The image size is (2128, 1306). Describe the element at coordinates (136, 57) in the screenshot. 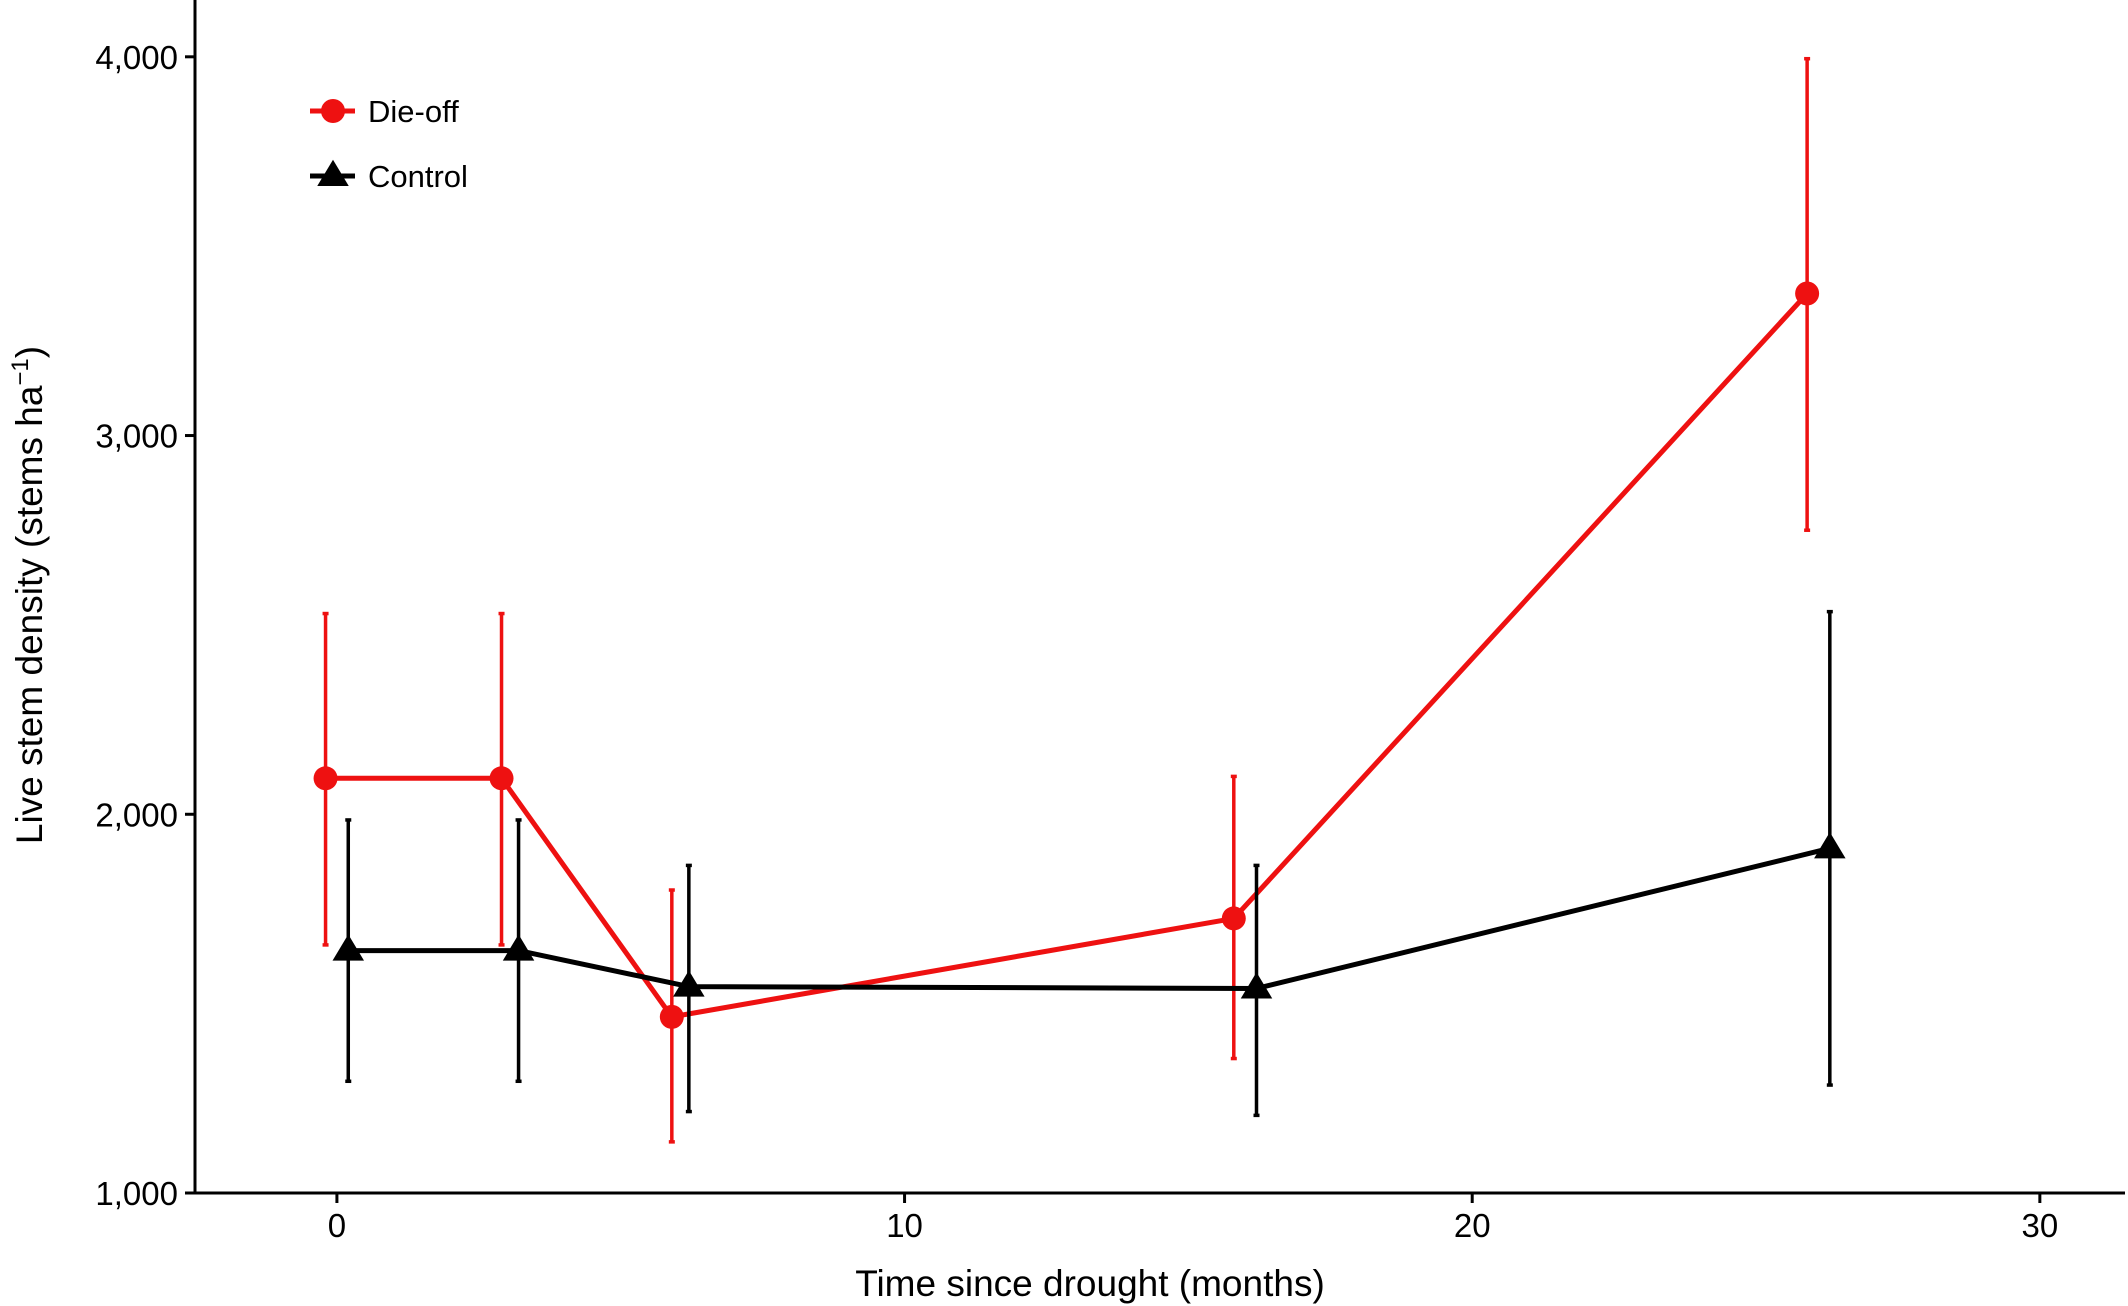

I see `y-tick-label: 4,000` at that location.